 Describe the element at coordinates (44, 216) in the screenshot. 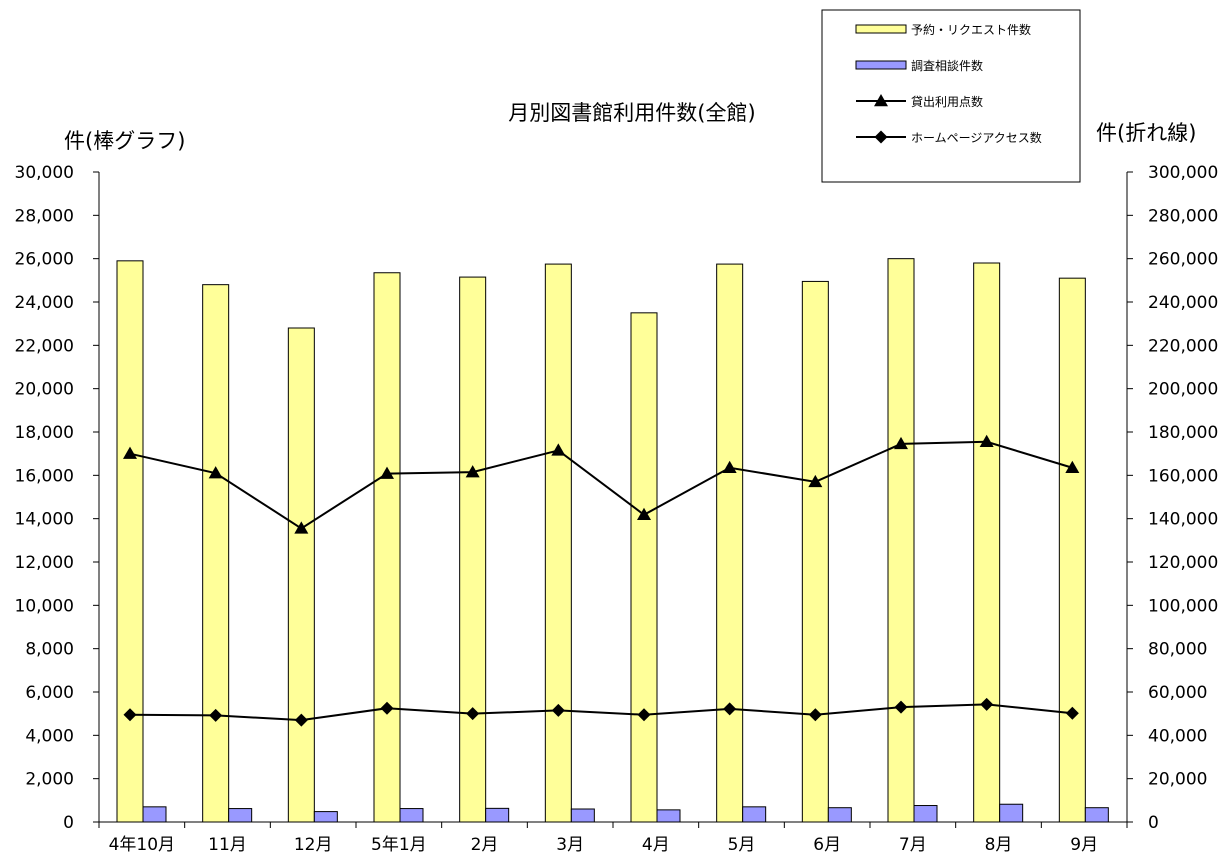

I see `left-tick-label: 28,000` at that location.